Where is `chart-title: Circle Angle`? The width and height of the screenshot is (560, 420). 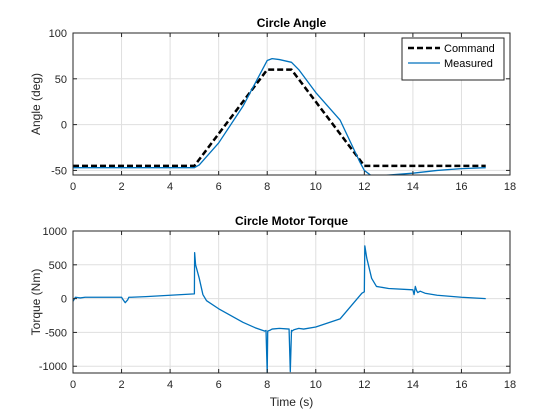
chart-title: Circle Angle is located at coordinates (292, 23).